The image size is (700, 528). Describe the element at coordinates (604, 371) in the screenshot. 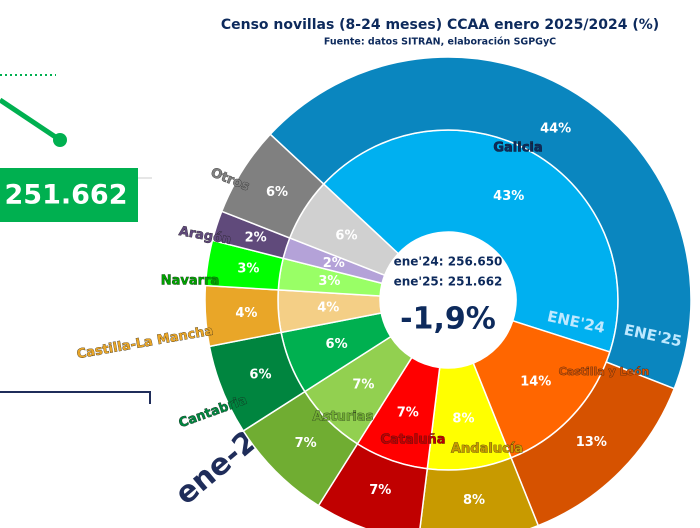

I see `category-label: Castilla y León` at that location.